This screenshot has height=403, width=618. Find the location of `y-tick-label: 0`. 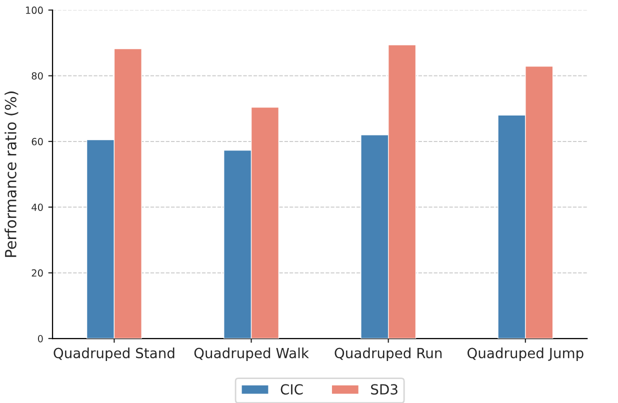

y-tick-label: 0 is located at coordinates (40, 338).